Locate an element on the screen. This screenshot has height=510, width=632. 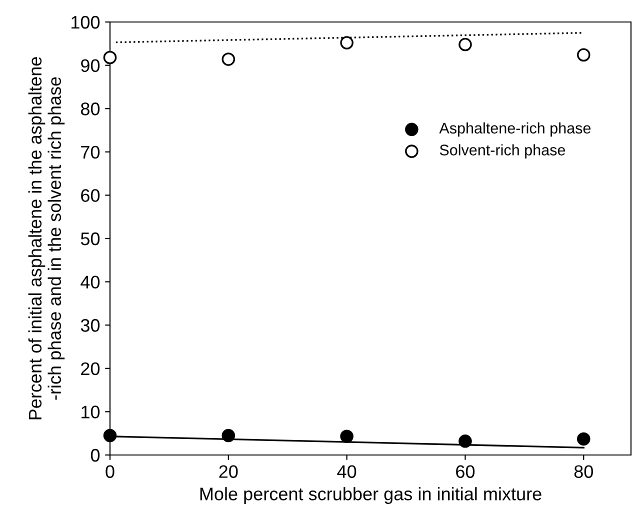
y-tick-label: 50 is located at coordinates (90, 239).